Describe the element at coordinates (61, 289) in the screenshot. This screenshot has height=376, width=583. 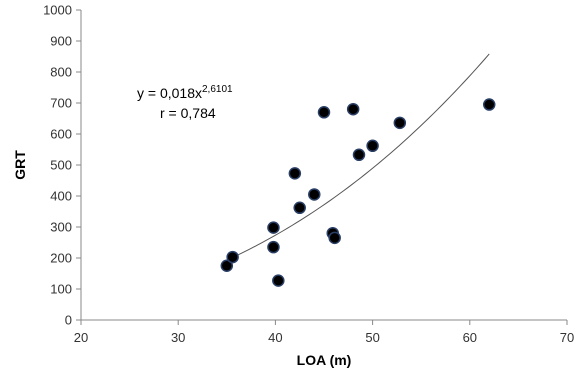
I see `y-tick-label: 100` at that location.